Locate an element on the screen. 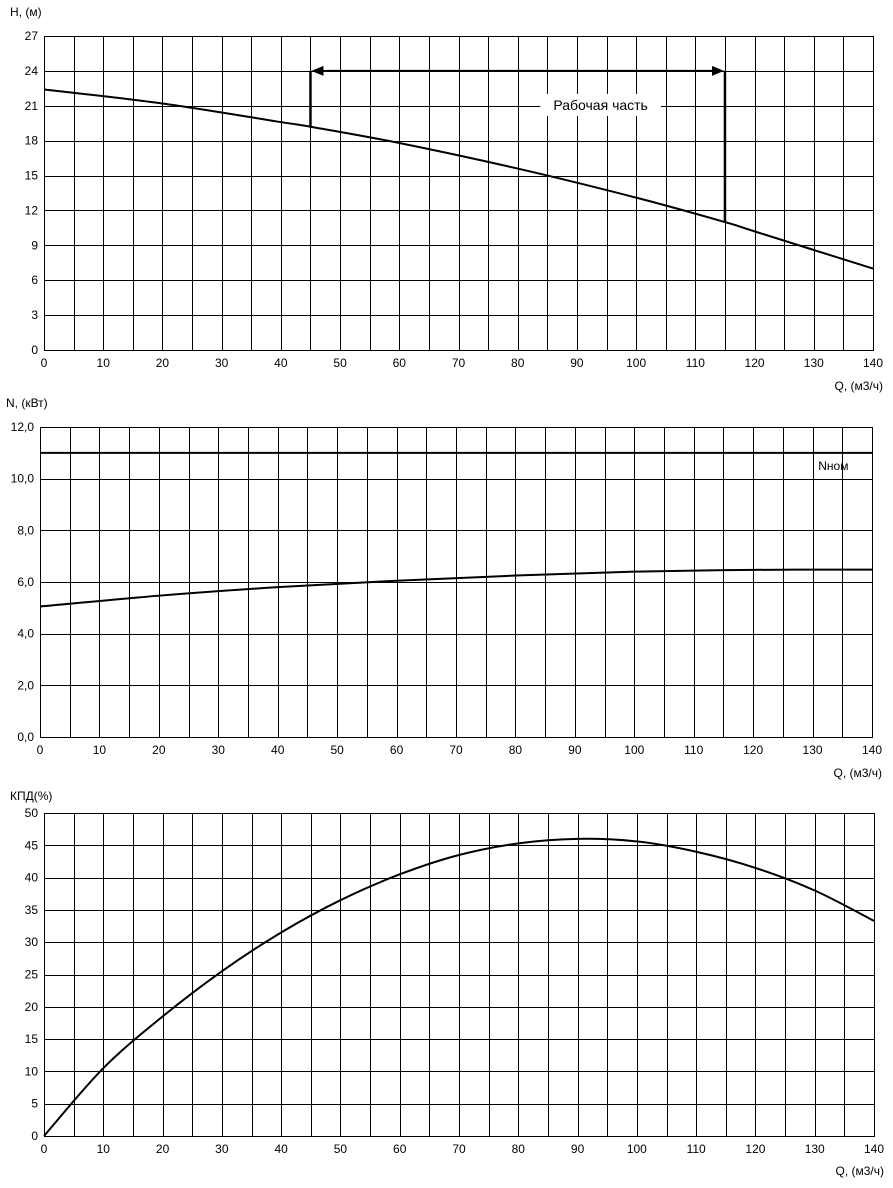 The width and height of the screenshot is (893, 1188). y-tick-label: 30 is located at coordinates (32, 942).